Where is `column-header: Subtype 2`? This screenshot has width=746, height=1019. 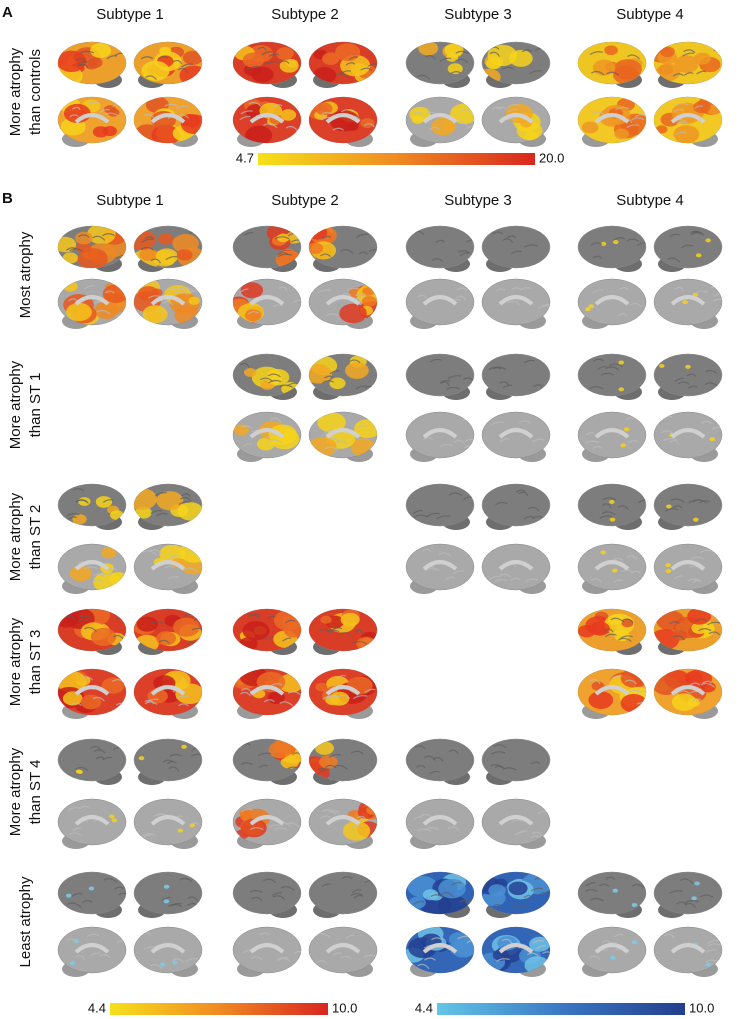 column-header: Subtype 2 is located at coordinates (305, 200).